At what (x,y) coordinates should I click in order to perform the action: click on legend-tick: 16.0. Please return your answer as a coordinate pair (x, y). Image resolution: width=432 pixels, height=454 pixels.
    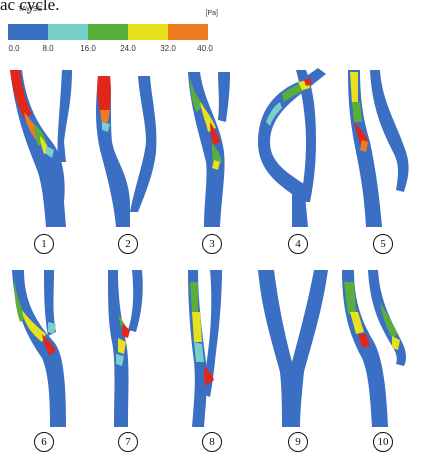
    Looking at the image, I should click on (88, 48).